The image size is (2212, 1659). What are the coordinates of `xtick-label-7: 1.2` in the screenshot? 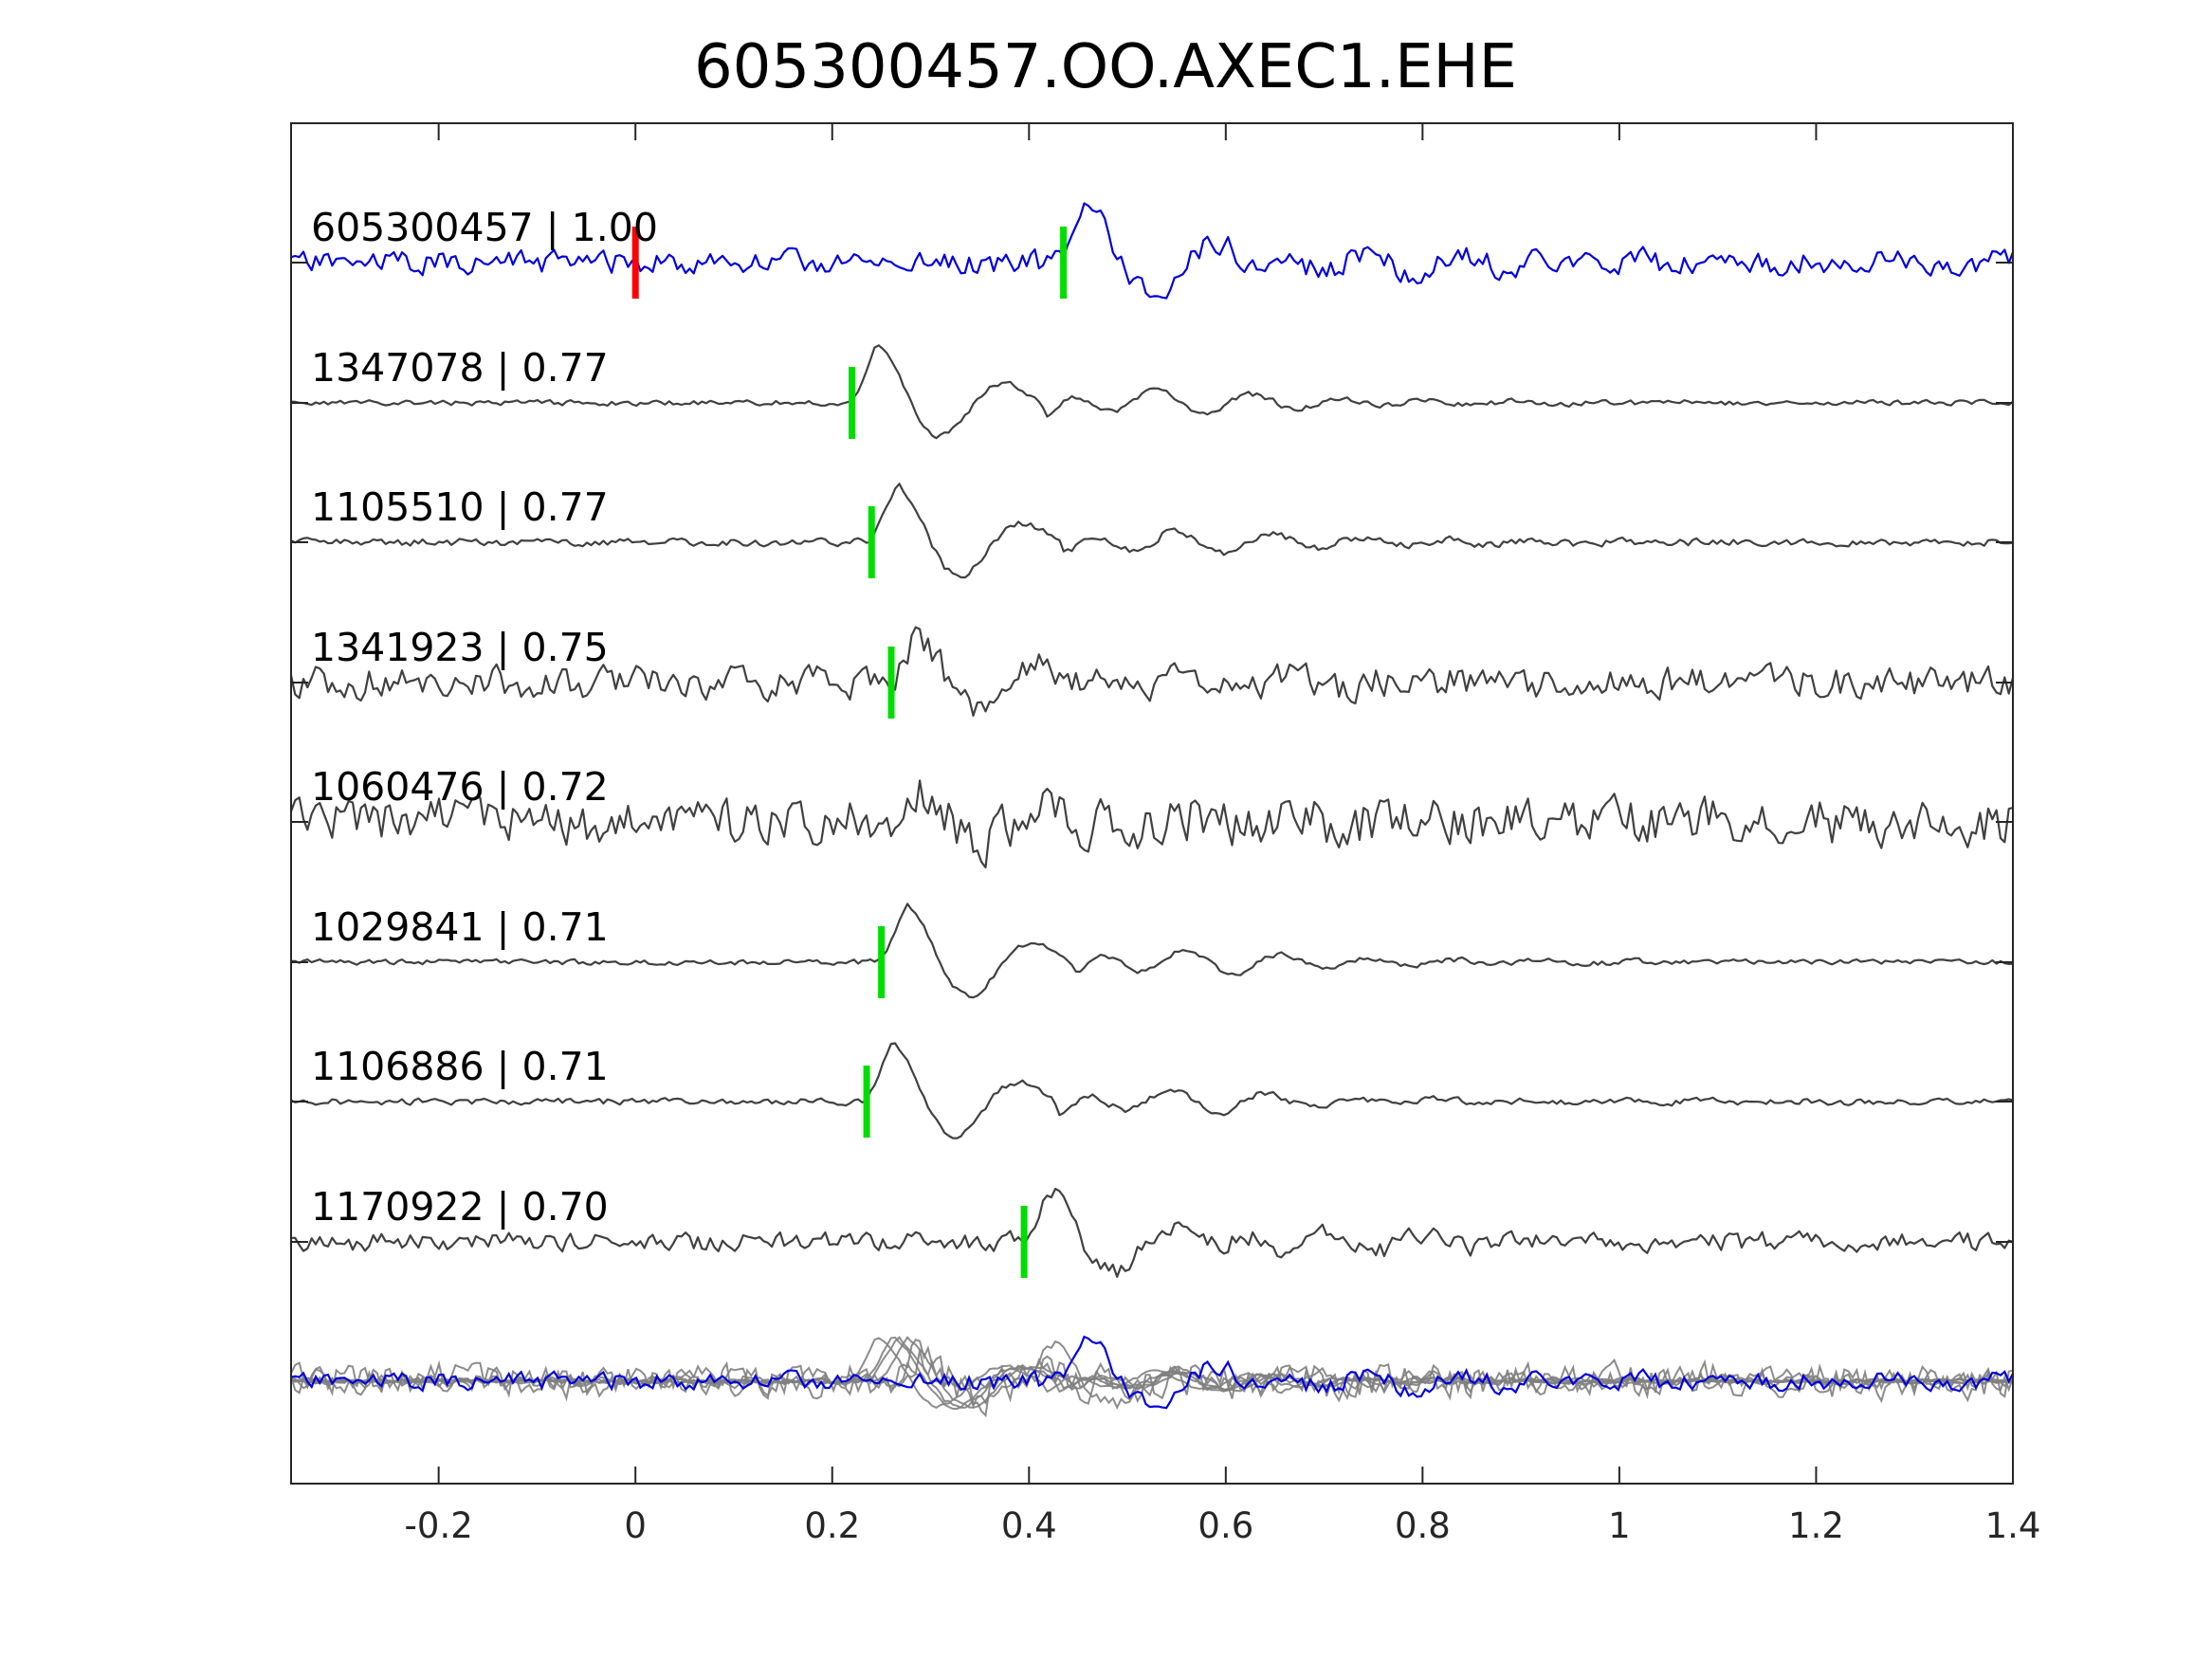 It's located at (1816, 1525).